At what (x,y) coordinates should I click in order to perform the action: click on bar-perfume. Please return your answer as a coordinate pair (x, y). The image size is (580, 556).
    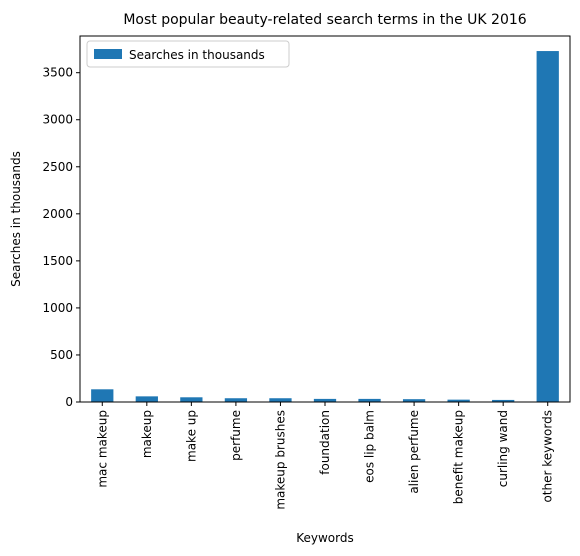
    Looking at the image, I should click on (236, 400).